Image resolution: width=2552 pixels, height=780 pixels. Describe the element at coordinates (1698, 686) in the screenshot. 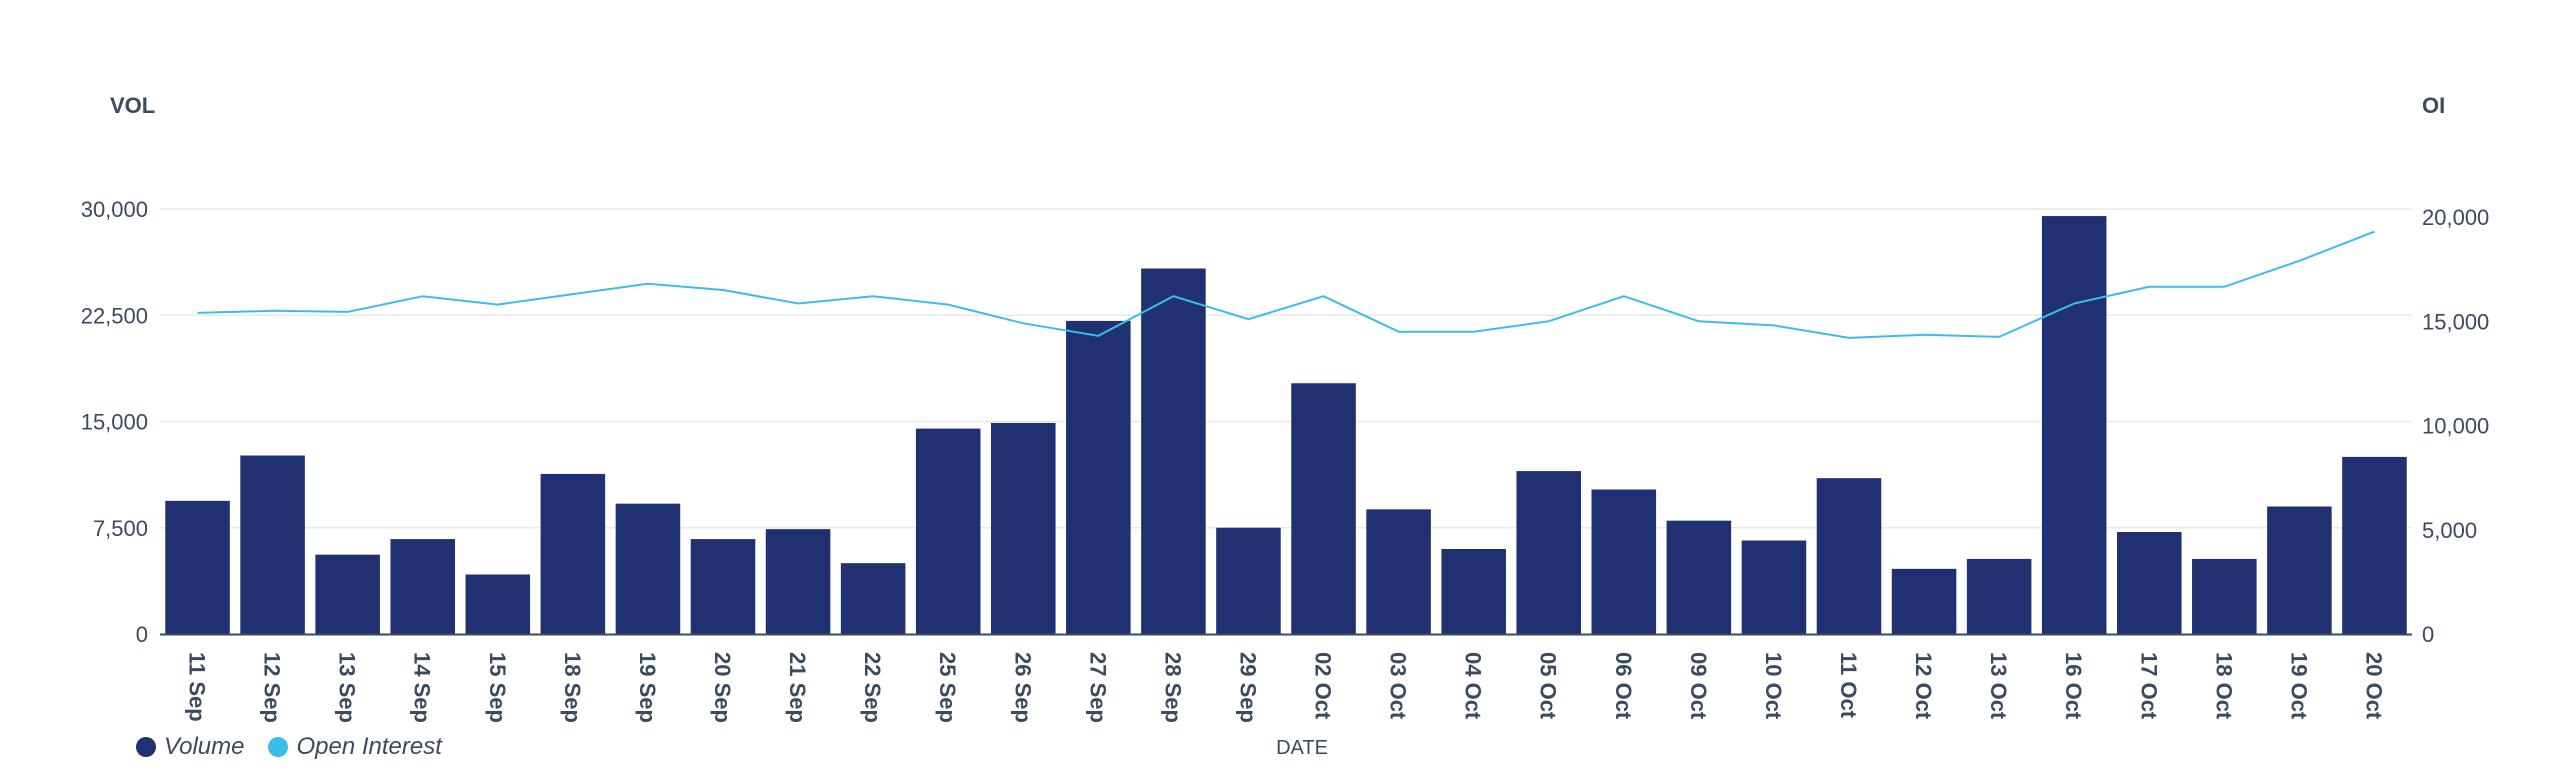

I see `x-tick-label: 09 Oct` at that location.